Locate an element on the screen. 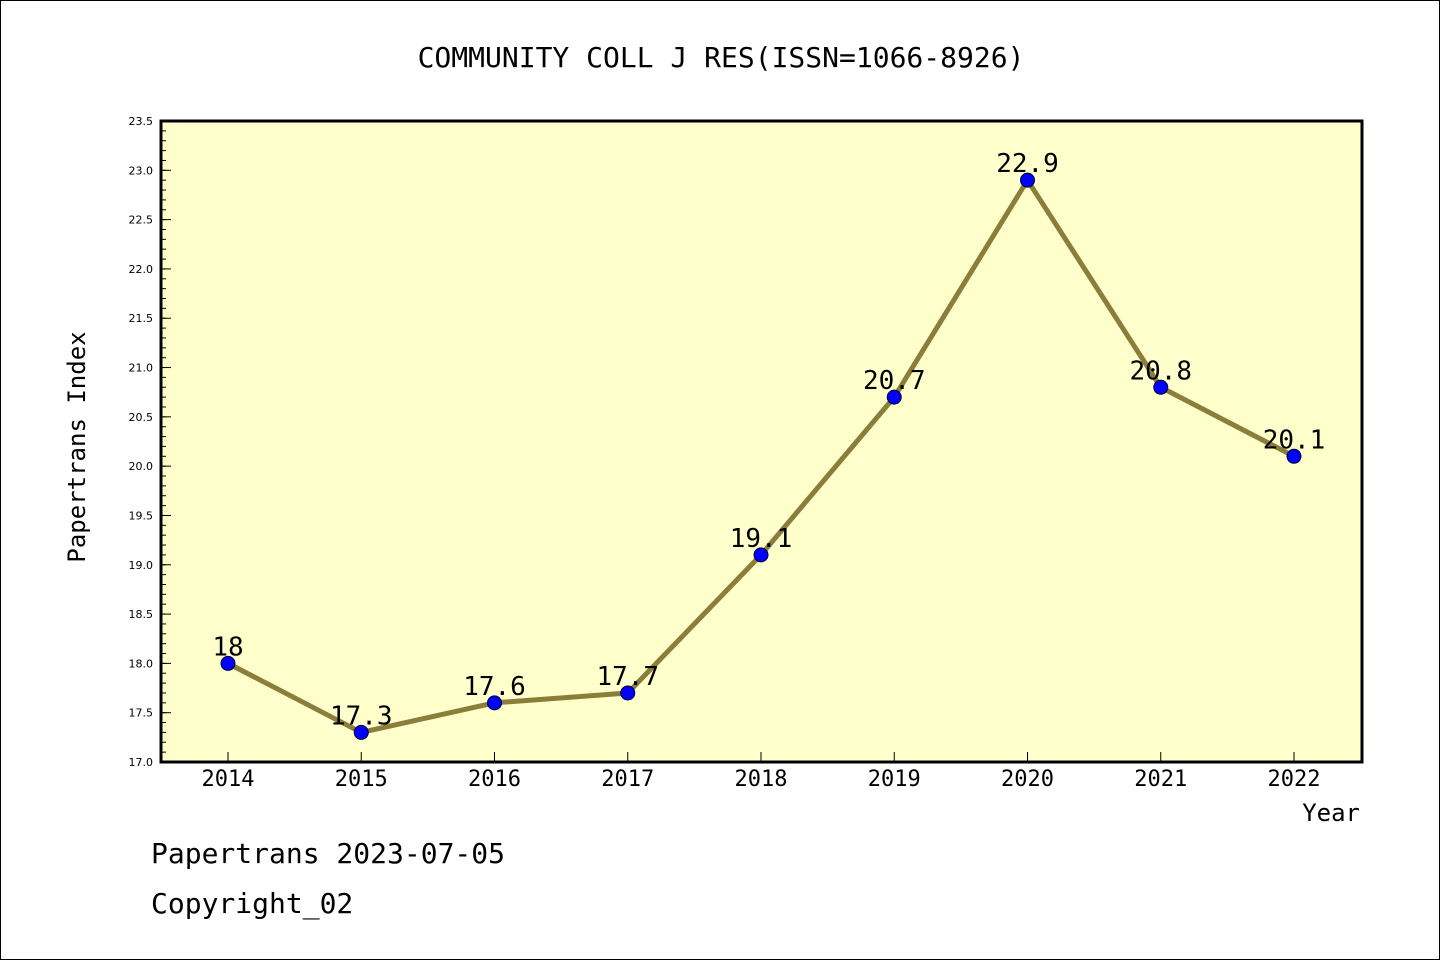 Image resolution: width=1440 pixels, height=960 pixels. y-tick-label: 21.0 is located at coordinates (141, 368).